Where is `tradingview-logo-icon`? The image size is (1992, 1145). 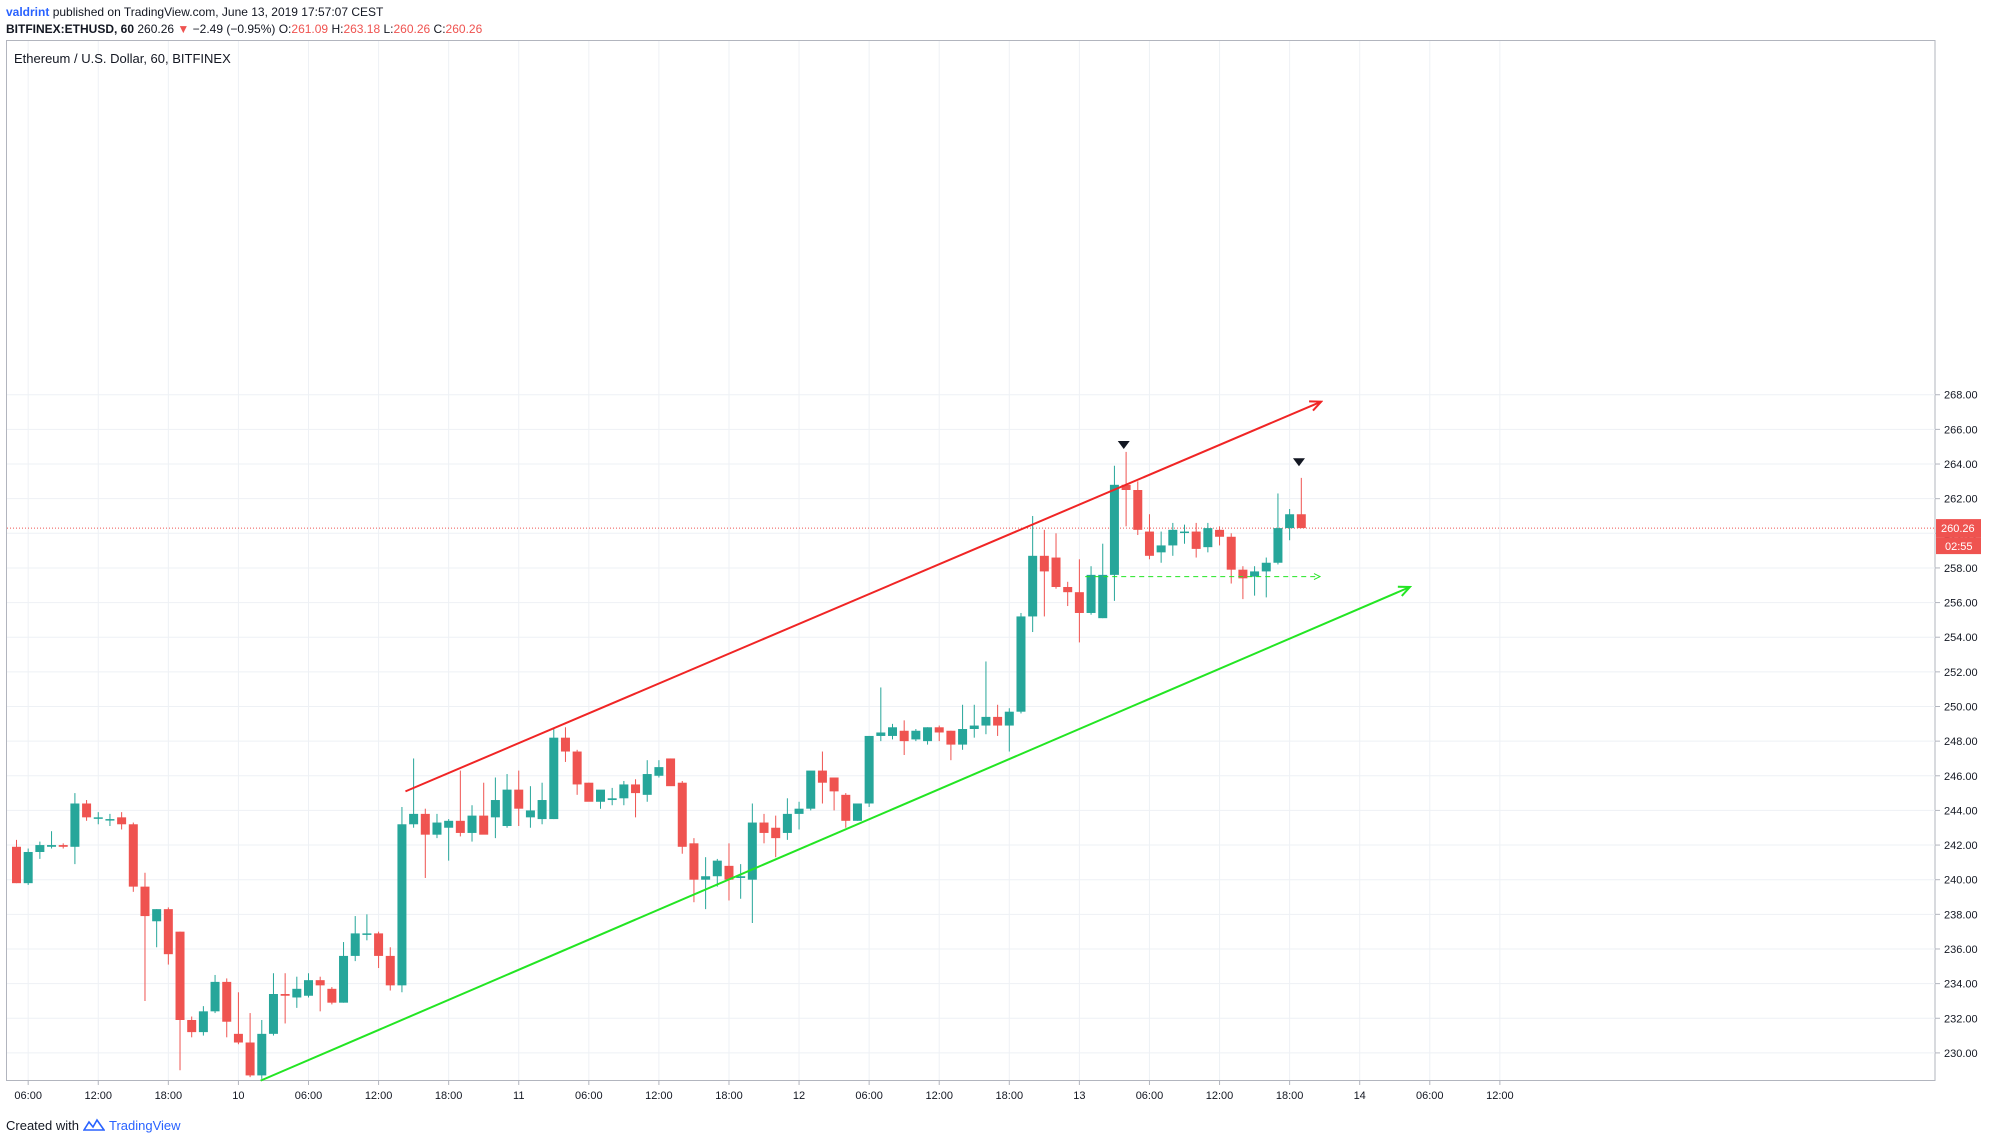 tradingview-logo-icon is located at coordinates (93, 1124).